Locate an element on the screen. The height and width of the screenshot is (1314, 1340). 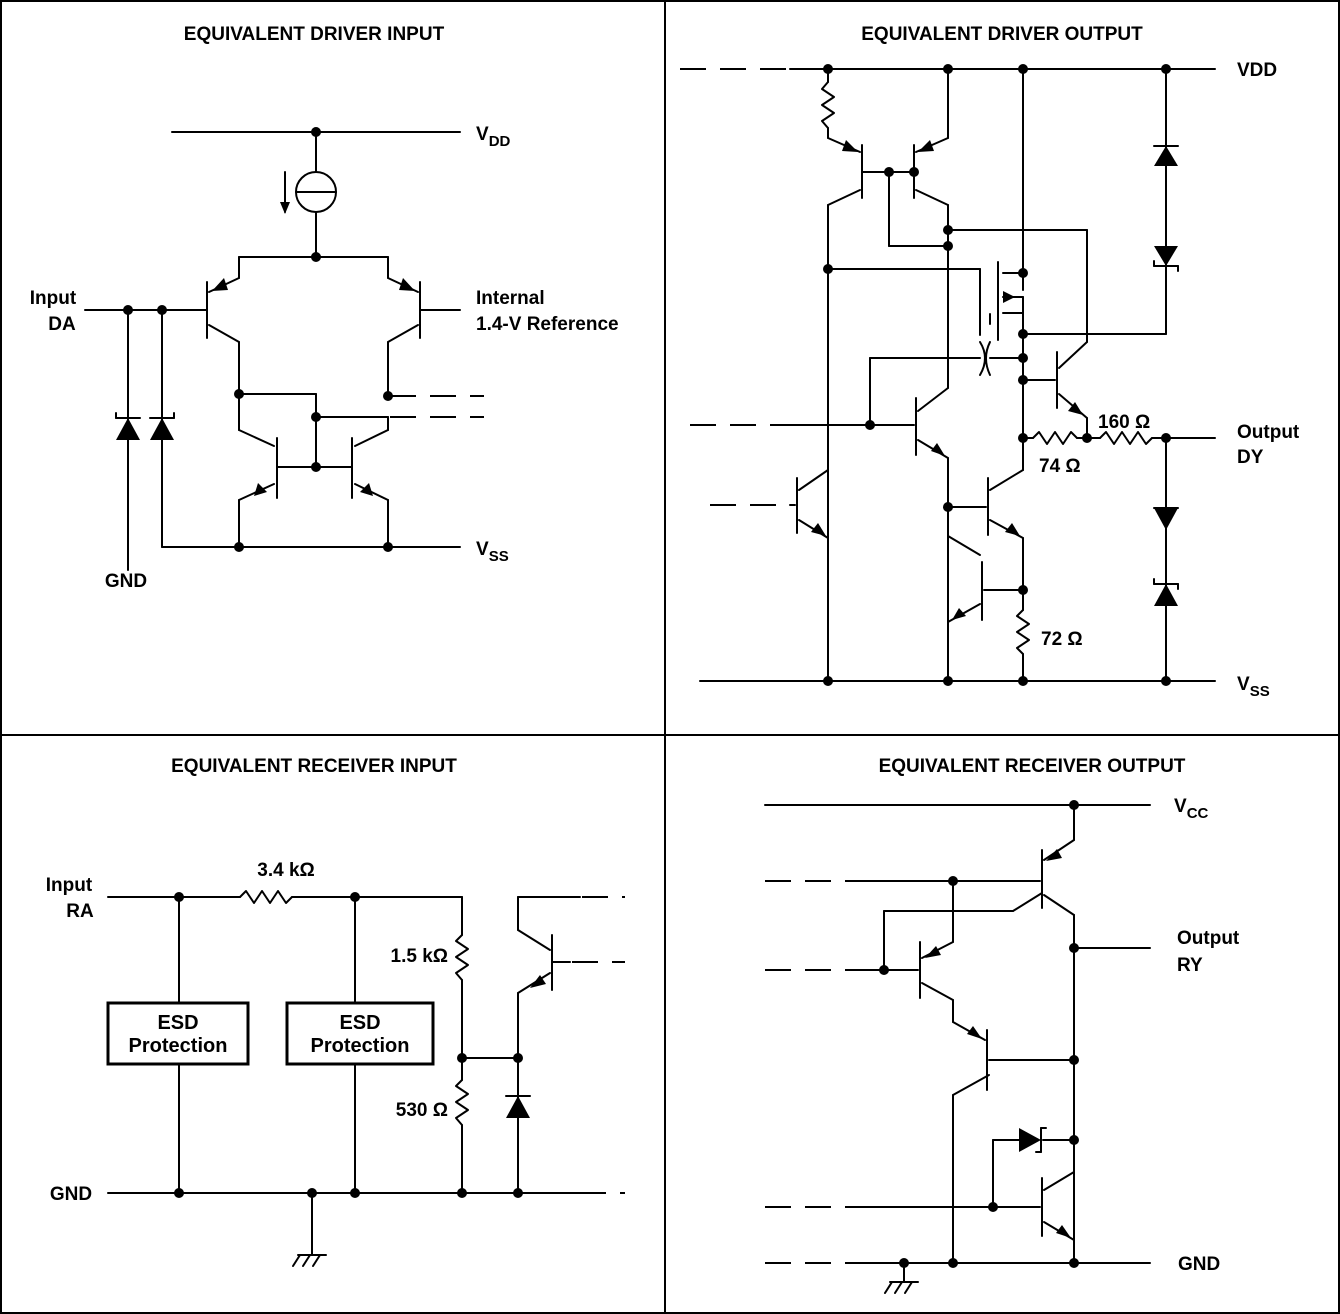
resistor-bottom-label: 530 Ω is located at coordinates (422, 1110).